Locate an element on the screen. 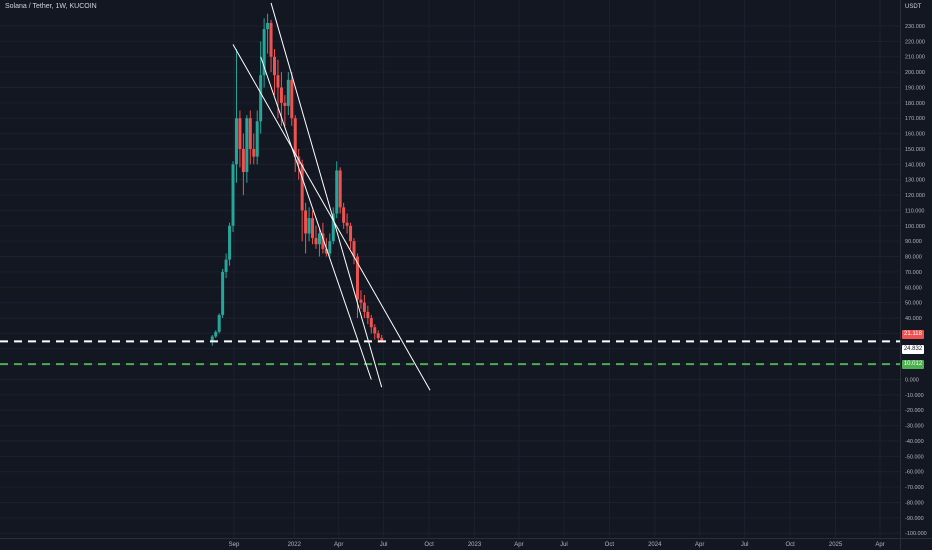 The image size is (932, 550). y-tick-label: -60.000 is located at coordinates (914, 473).